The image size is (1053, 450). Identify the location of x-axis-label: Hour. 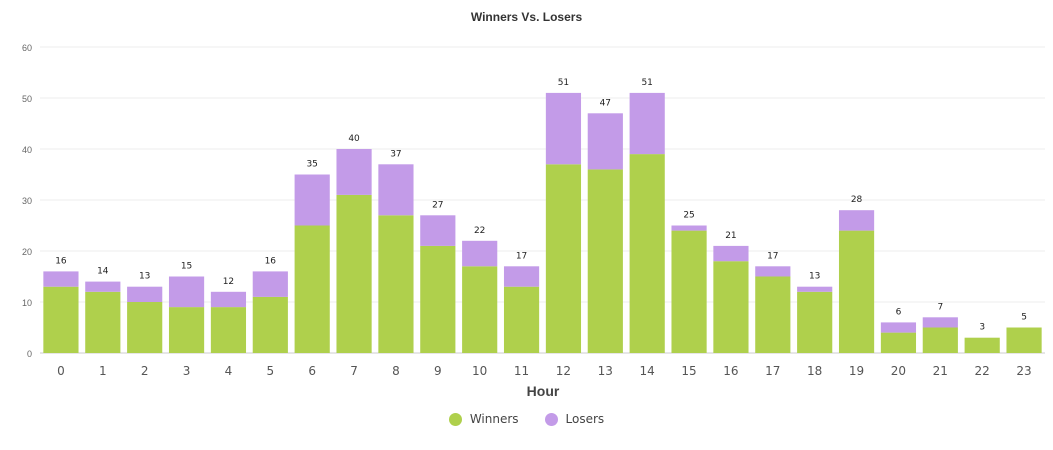
(543, 391).